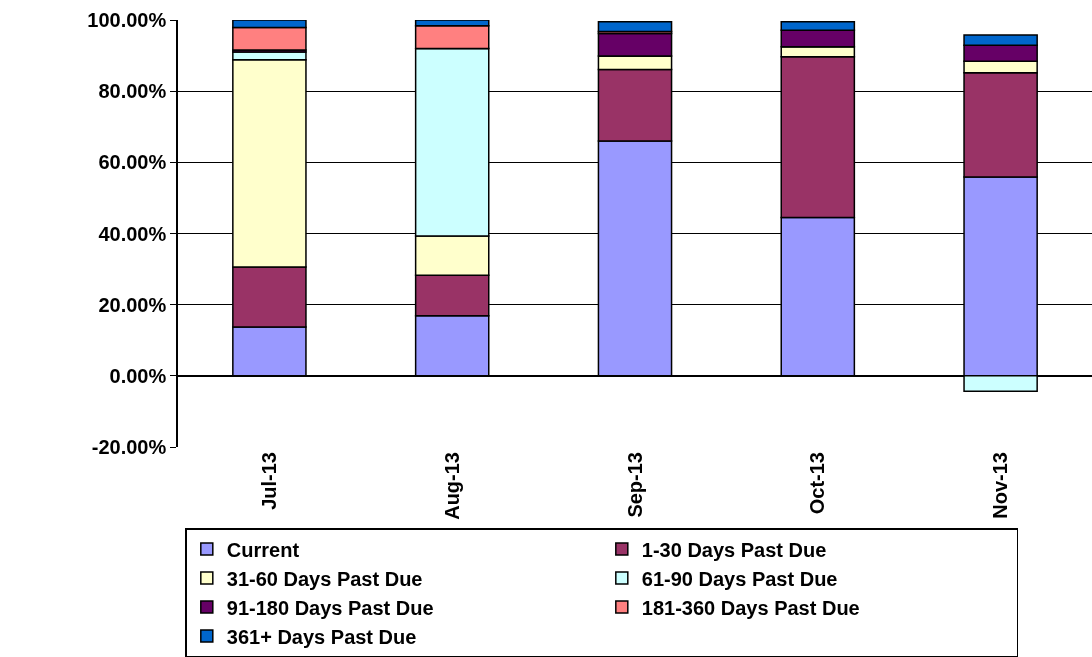 This screenshot has width=1092, height=657. What do you see at coordinates (634, 485) in the screenshot?
I see `x-tick-label: Sep-13` at bounding box center [634, 485].